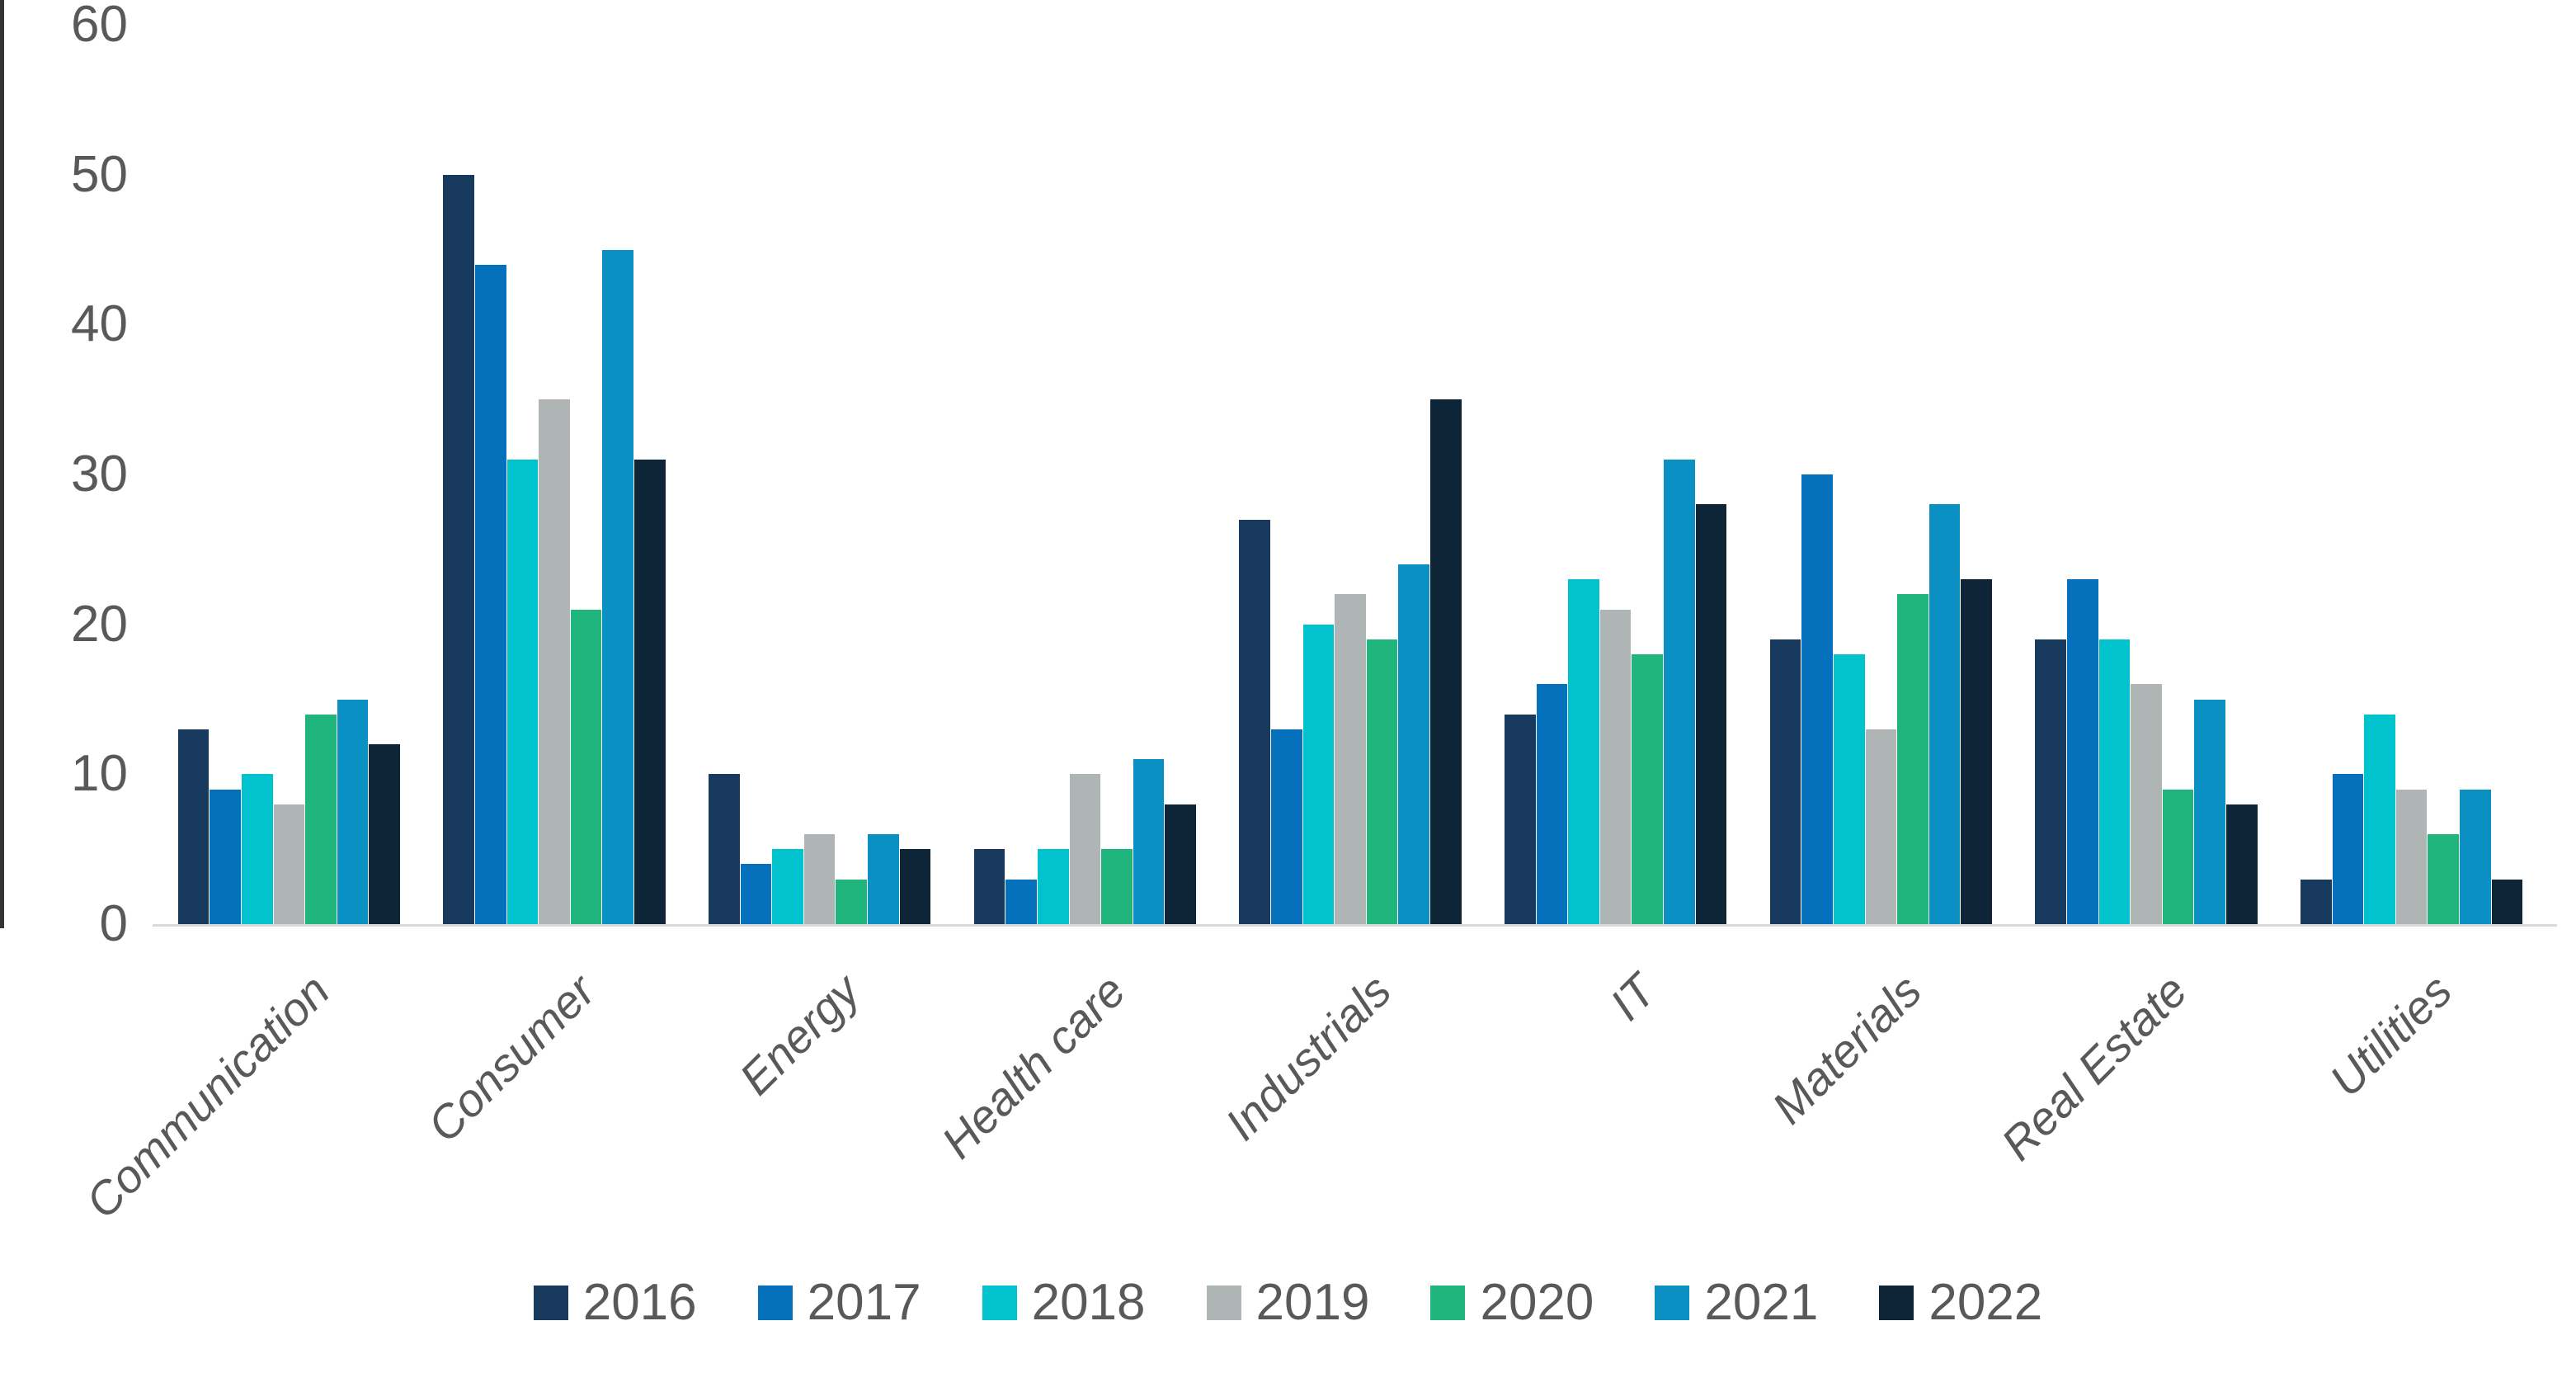 The image size is (2576, 1387). I want to click on bar-materials-2018, so click(1849, 789).